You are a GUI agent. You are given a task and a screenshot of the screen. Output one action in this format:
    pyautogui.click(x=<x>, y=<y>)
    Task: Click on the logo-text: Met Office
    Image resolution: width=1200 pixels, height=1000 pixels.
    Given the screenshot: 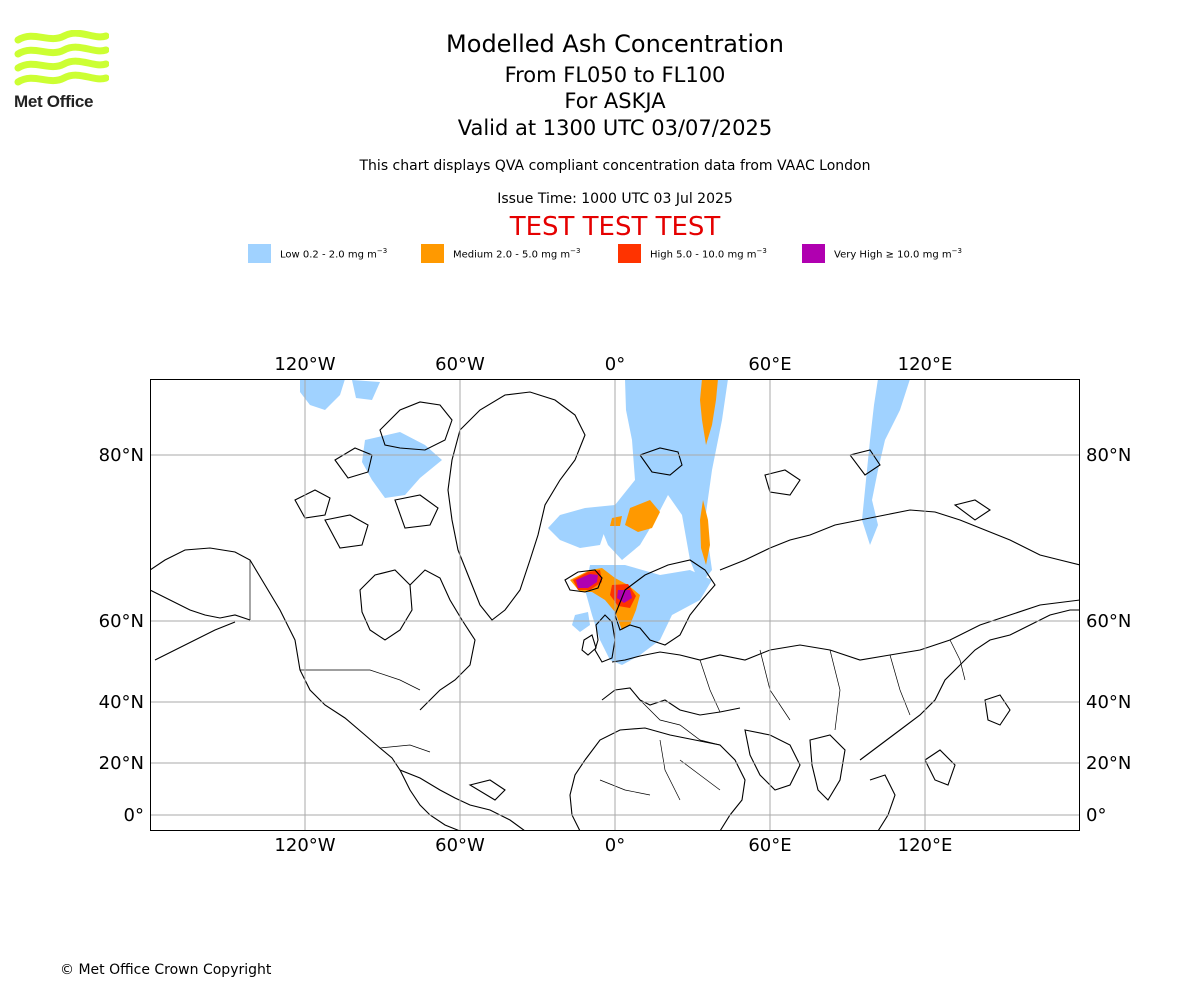 What is the action you would take?
    pyautogui.click(x=54, y=101)
    